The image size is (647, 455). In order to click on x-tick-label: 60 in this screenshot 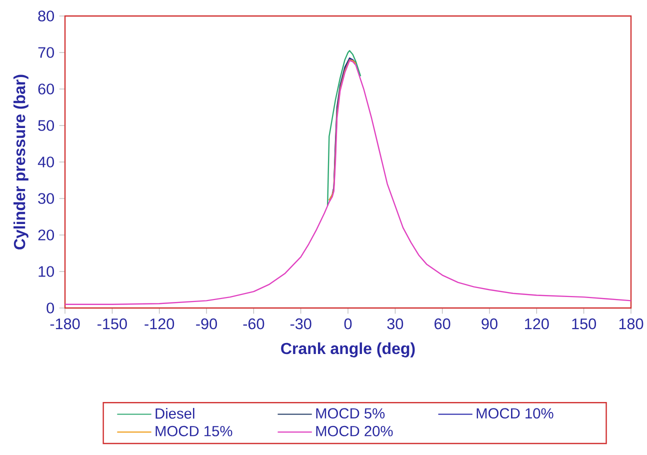, I will do `click(442, 324)`.